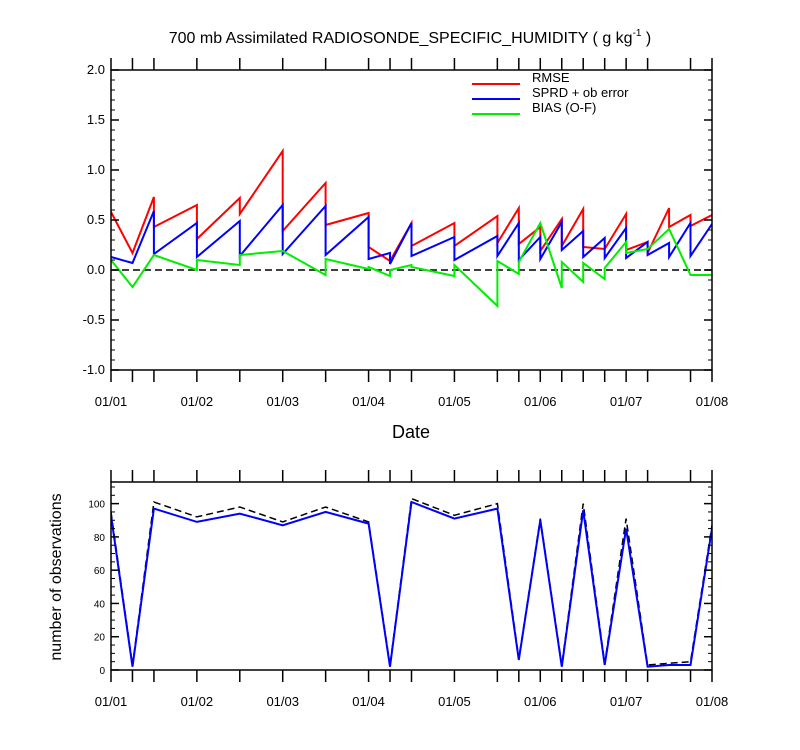 The height and width of the screenshot is (750, 800). I want to click on y-tick-label: 0.0, so click(96, 269).